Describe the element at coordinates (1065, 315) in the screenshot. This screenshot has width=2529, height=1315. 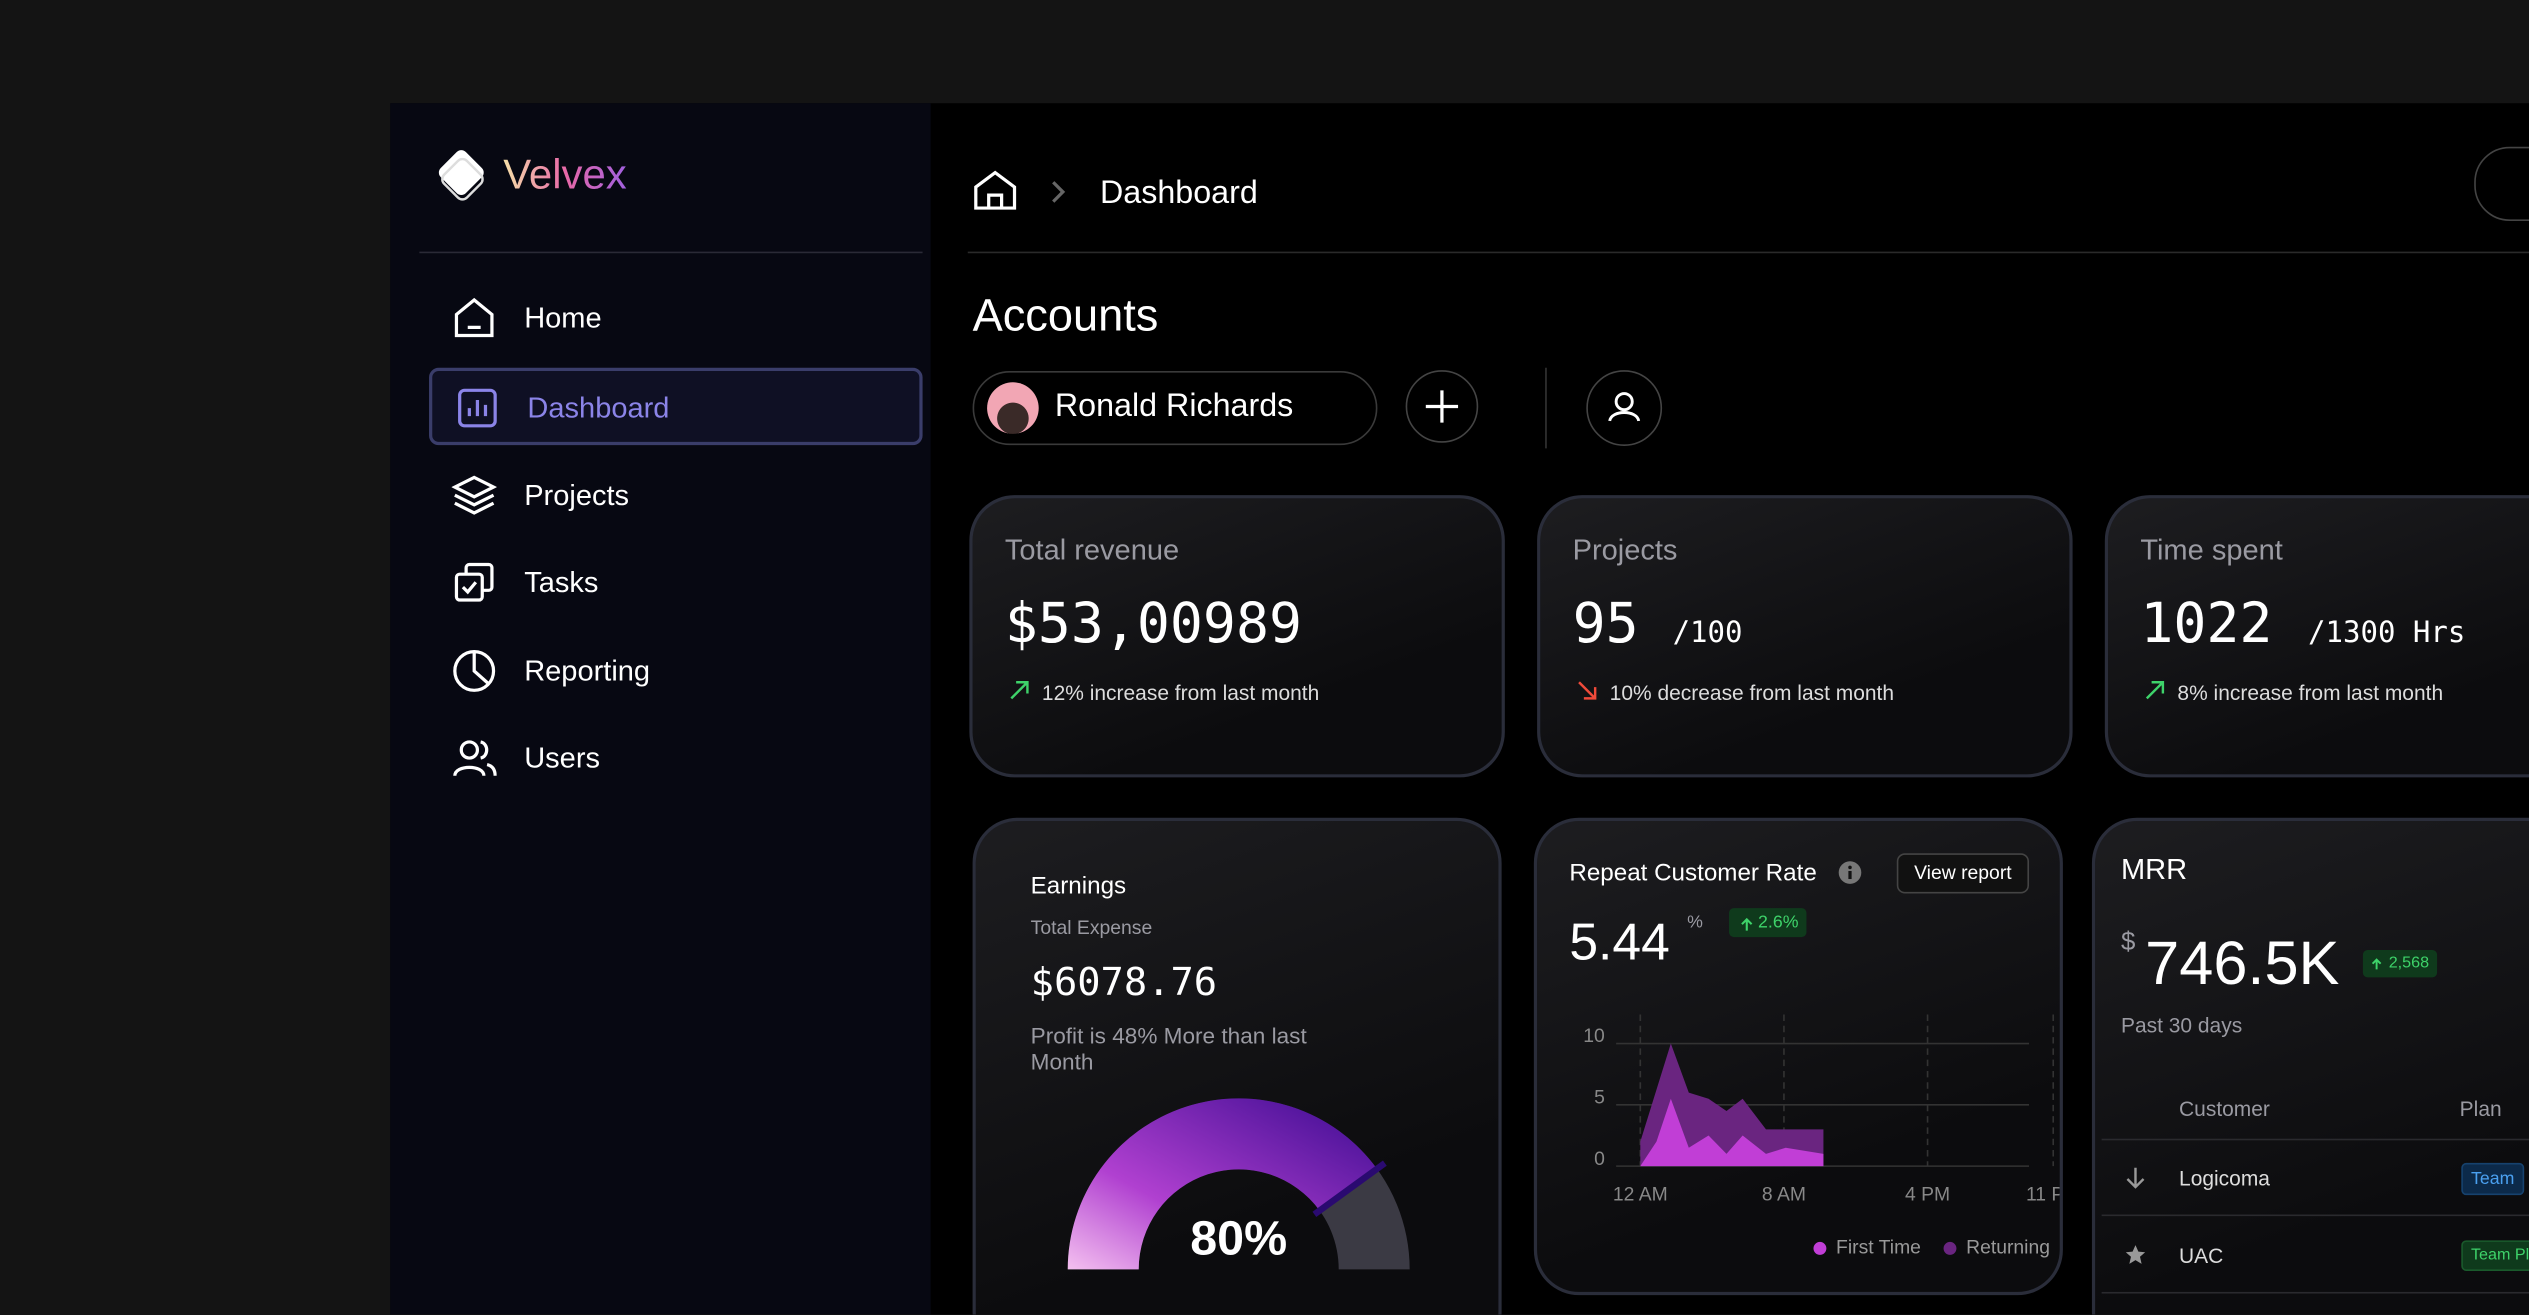
I see `section-title: Accounts` at that location.